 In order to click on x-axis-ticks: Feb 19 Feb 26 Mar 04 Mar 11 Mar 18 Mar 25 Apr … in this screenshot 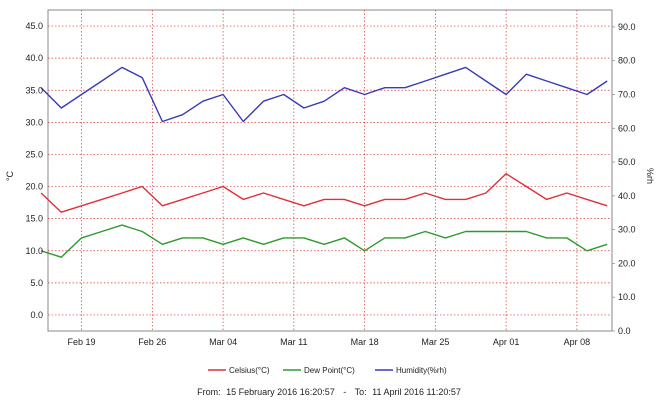, I will do `click(329, 342)`.